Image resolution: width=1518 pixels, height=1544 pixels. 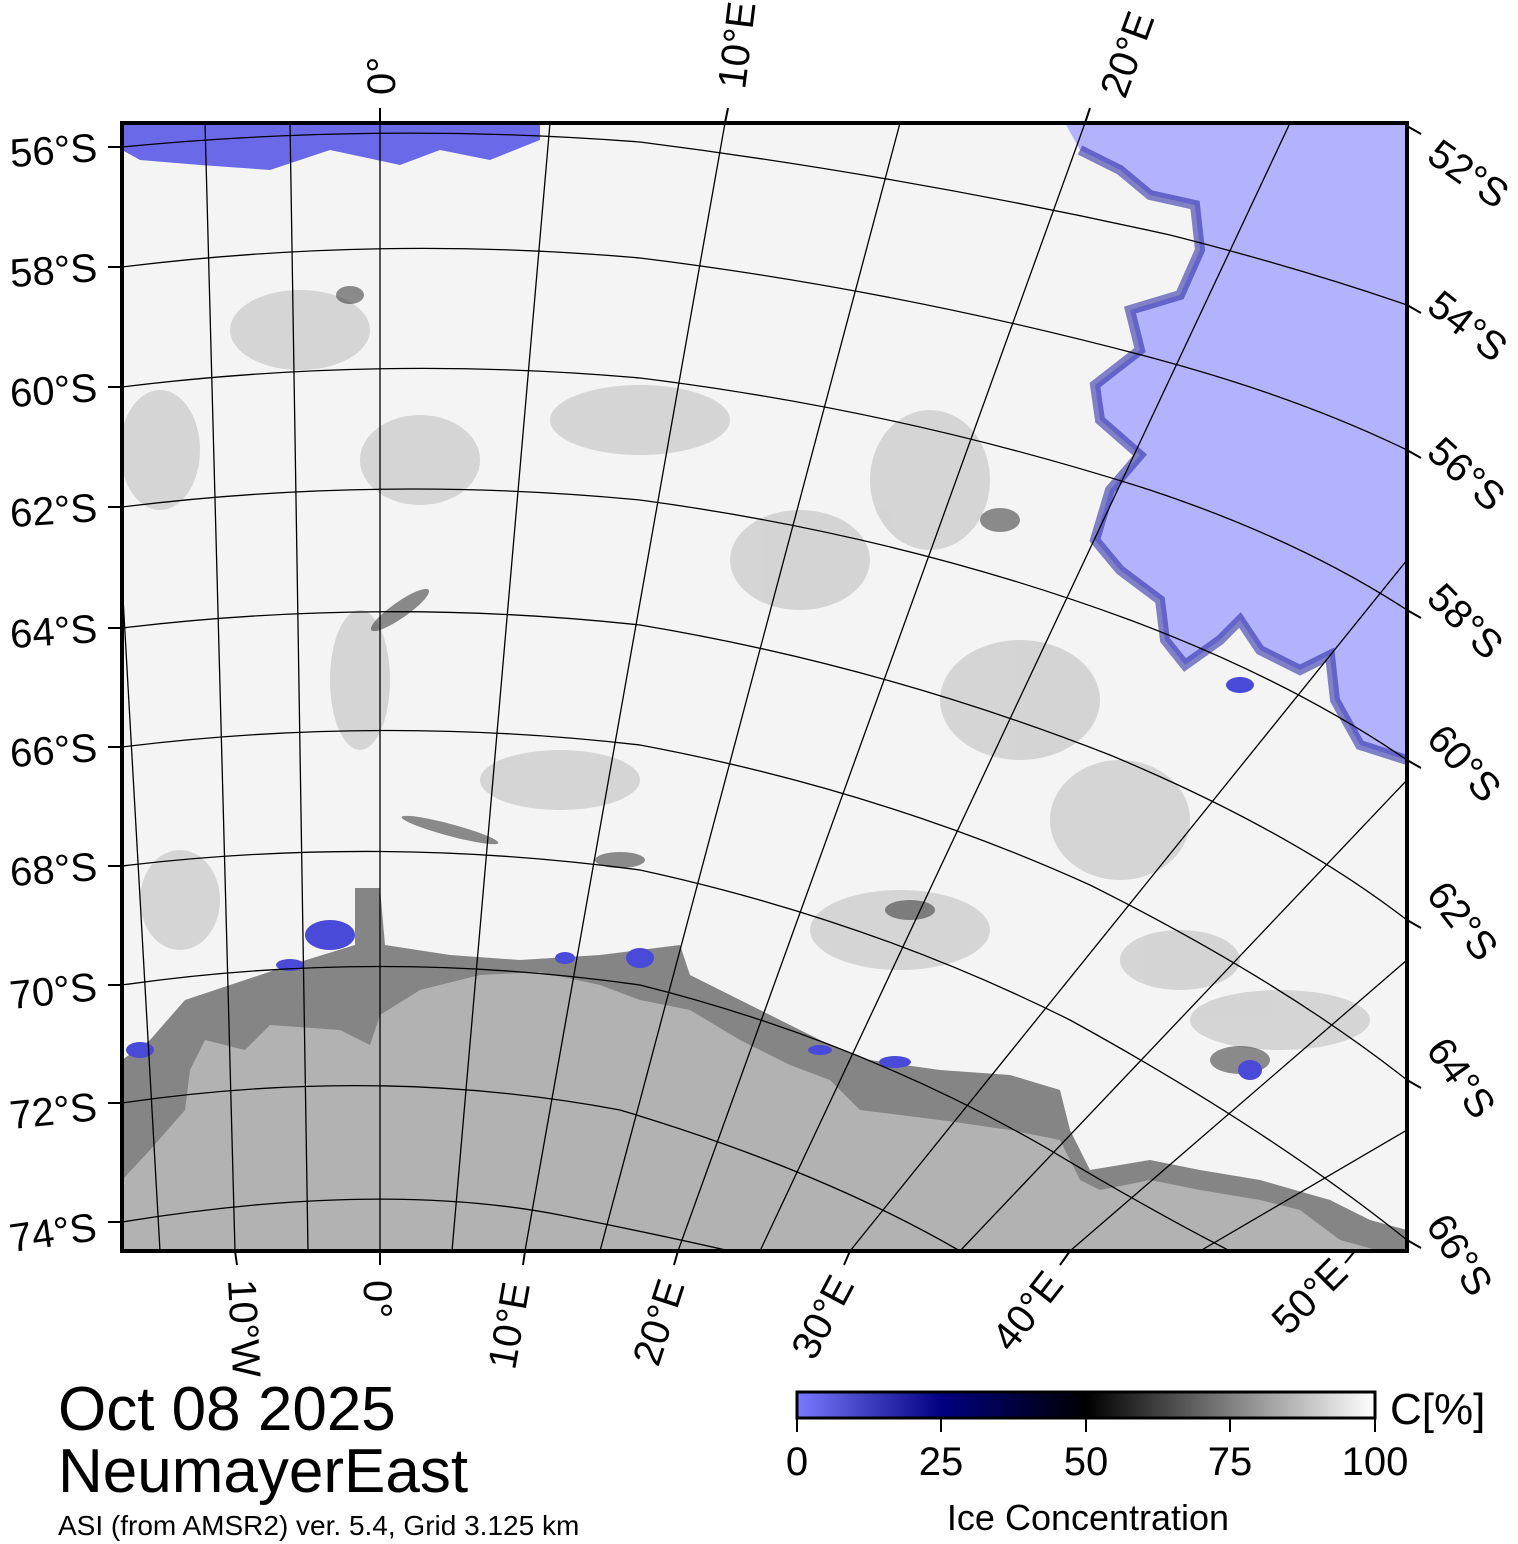 I want to click on lat-label-left: 56°S, so click(x=54, y=151).